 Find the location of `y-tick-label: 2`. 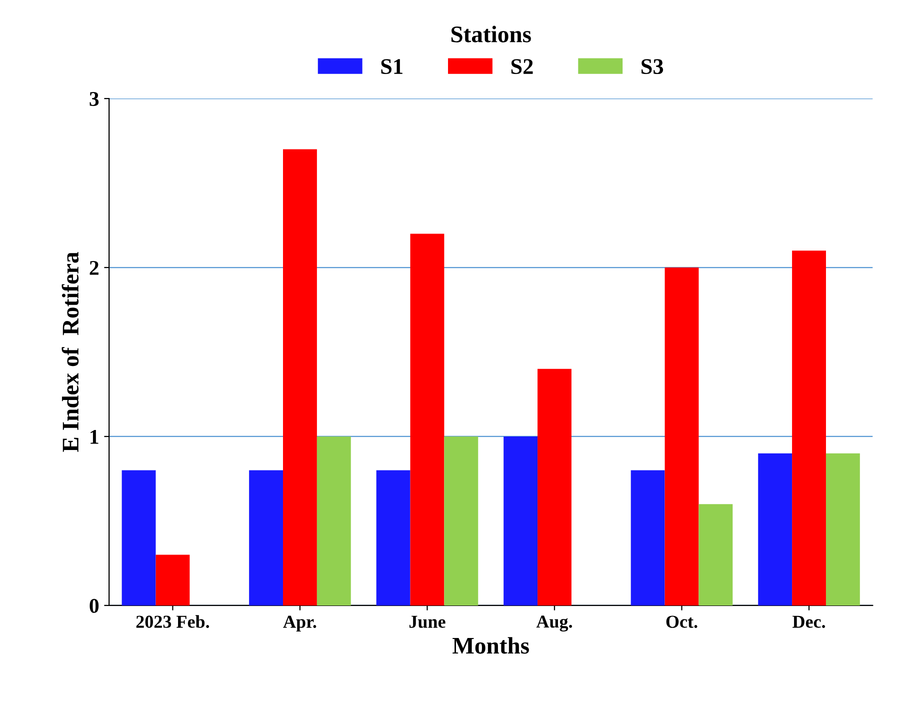

y-tick-label: 2 is located at coordinates (94, 267).